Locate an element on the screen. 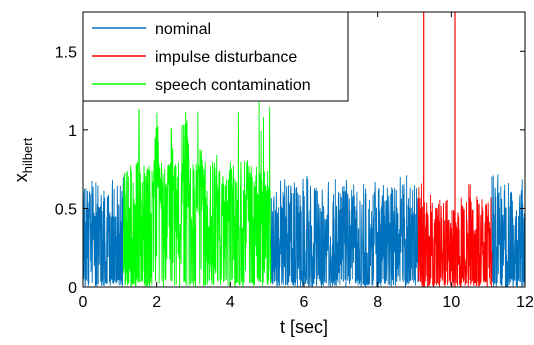  y-axis-label: xhilbert is located at coordinates (23, 159).